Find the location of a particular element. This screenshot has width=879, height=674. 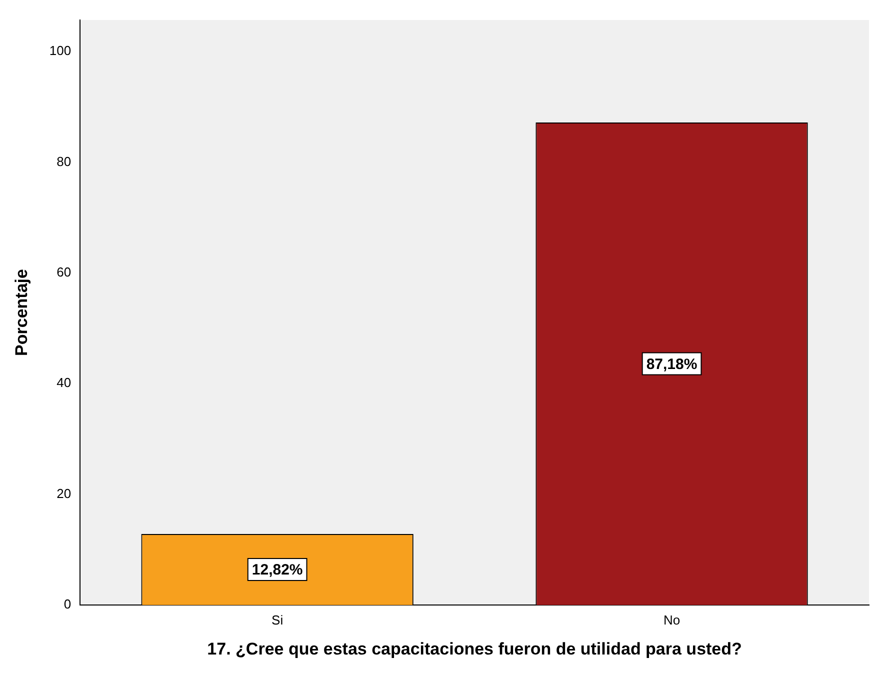

y-tick-label: 20 is located at coordinates (64, 493).